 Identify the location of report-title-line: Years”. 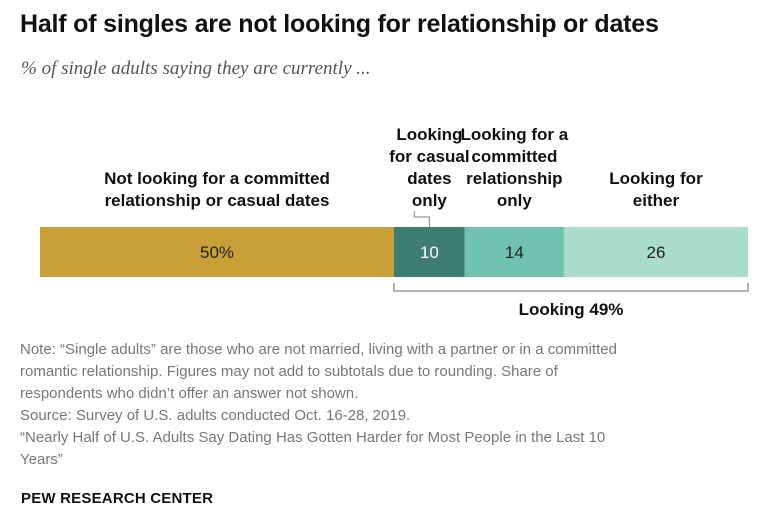
(41, 459).